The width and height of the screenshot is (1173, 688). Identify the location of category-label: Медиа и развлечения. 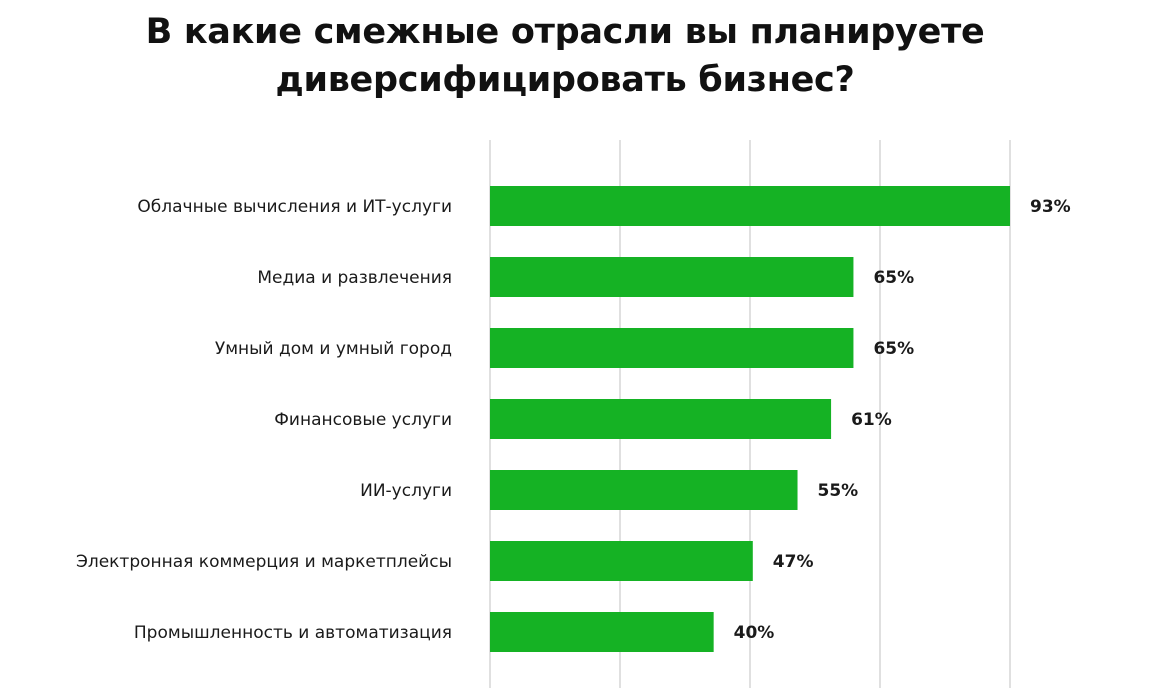
(354, 278).